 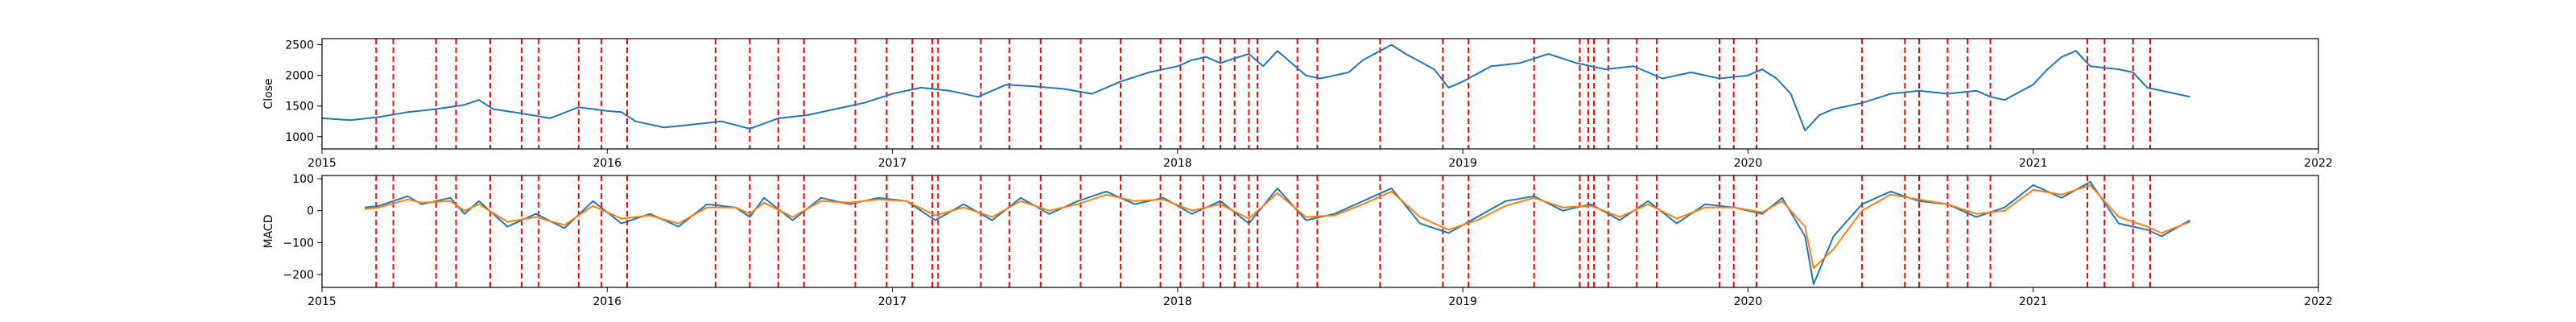 What do you see at coordinates (299, 45) in the screenshot?
I see `y-tick-label: 2500` at bounding box center [299, 45].